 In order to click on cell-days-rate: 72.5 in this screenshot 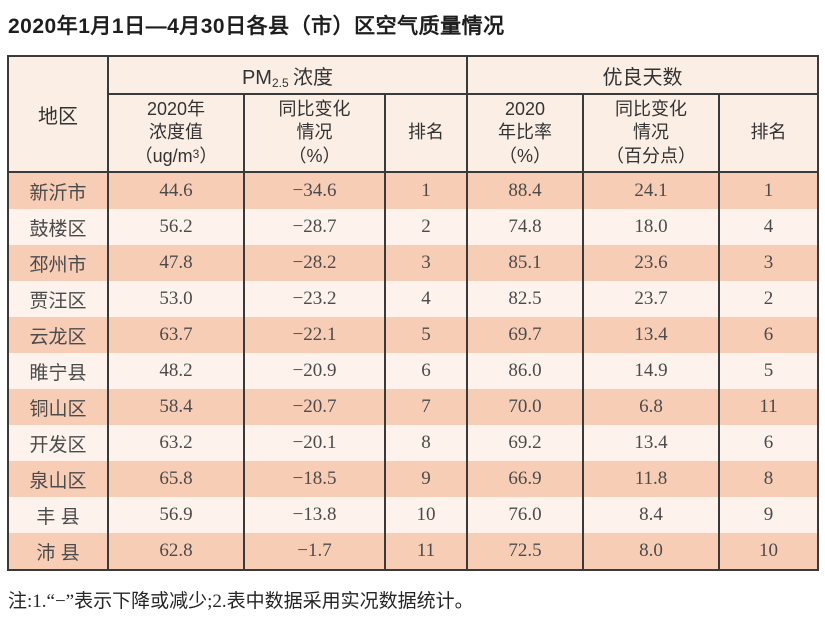, I will do `click(525, 551)`.